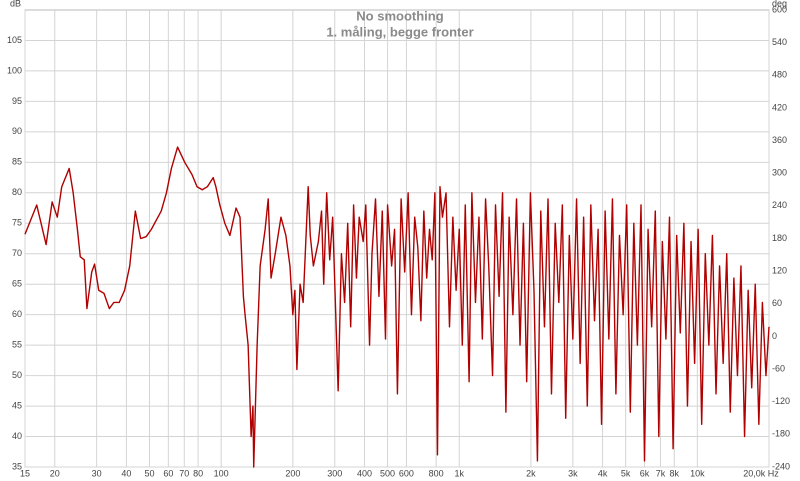  I want to click on x-tick-label: 2k, so click(531, 473).